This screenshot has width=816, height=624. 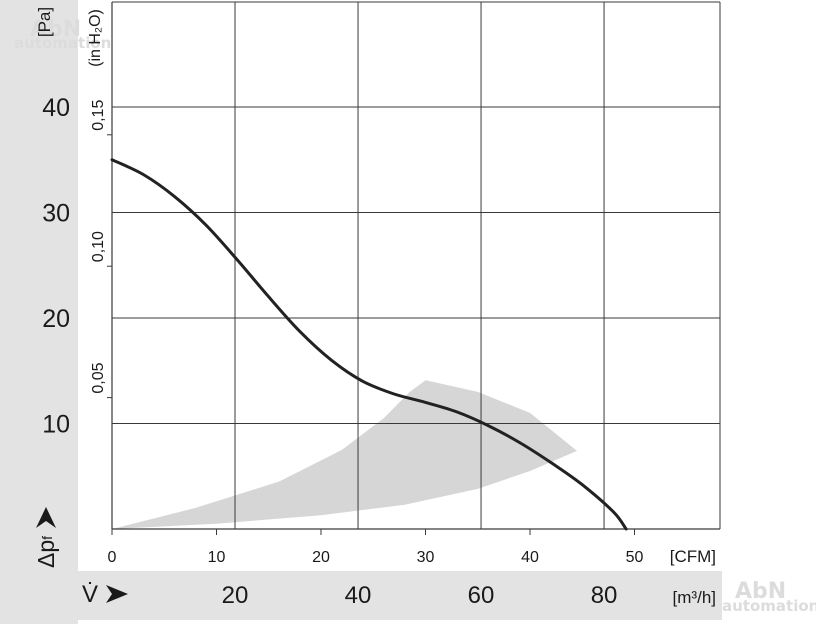 What do you see at coordinates (694, 597) in the screenshot?
I see `m3h-unit-label: [m³/h]` at bounding box center [694, 597].